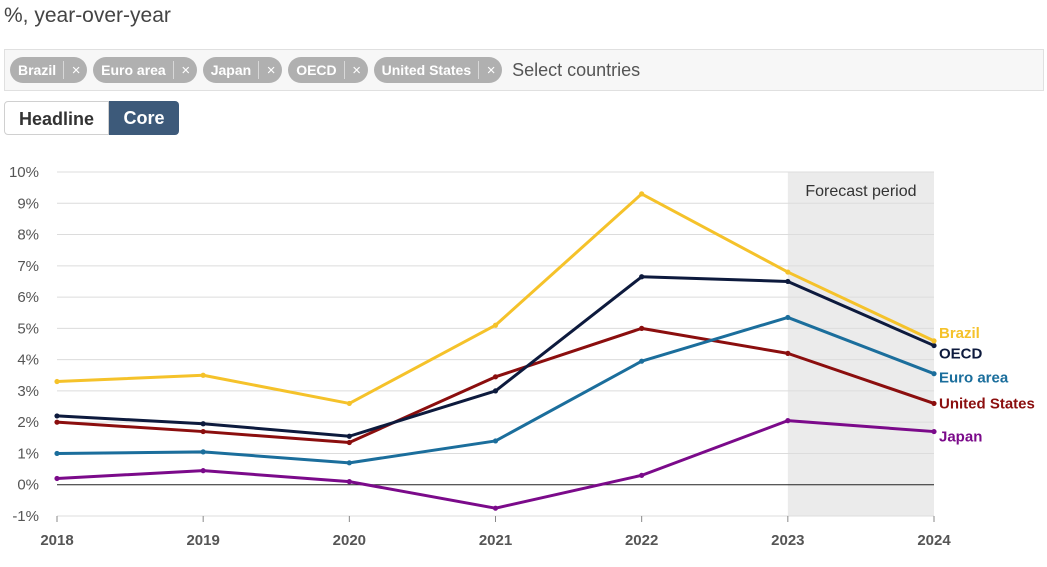 The height and width of the screenshot is (567, 1047). Describe the element at coordinates (28, 328) in the screenshot. I see `y-tick-label: 5%` at that location.